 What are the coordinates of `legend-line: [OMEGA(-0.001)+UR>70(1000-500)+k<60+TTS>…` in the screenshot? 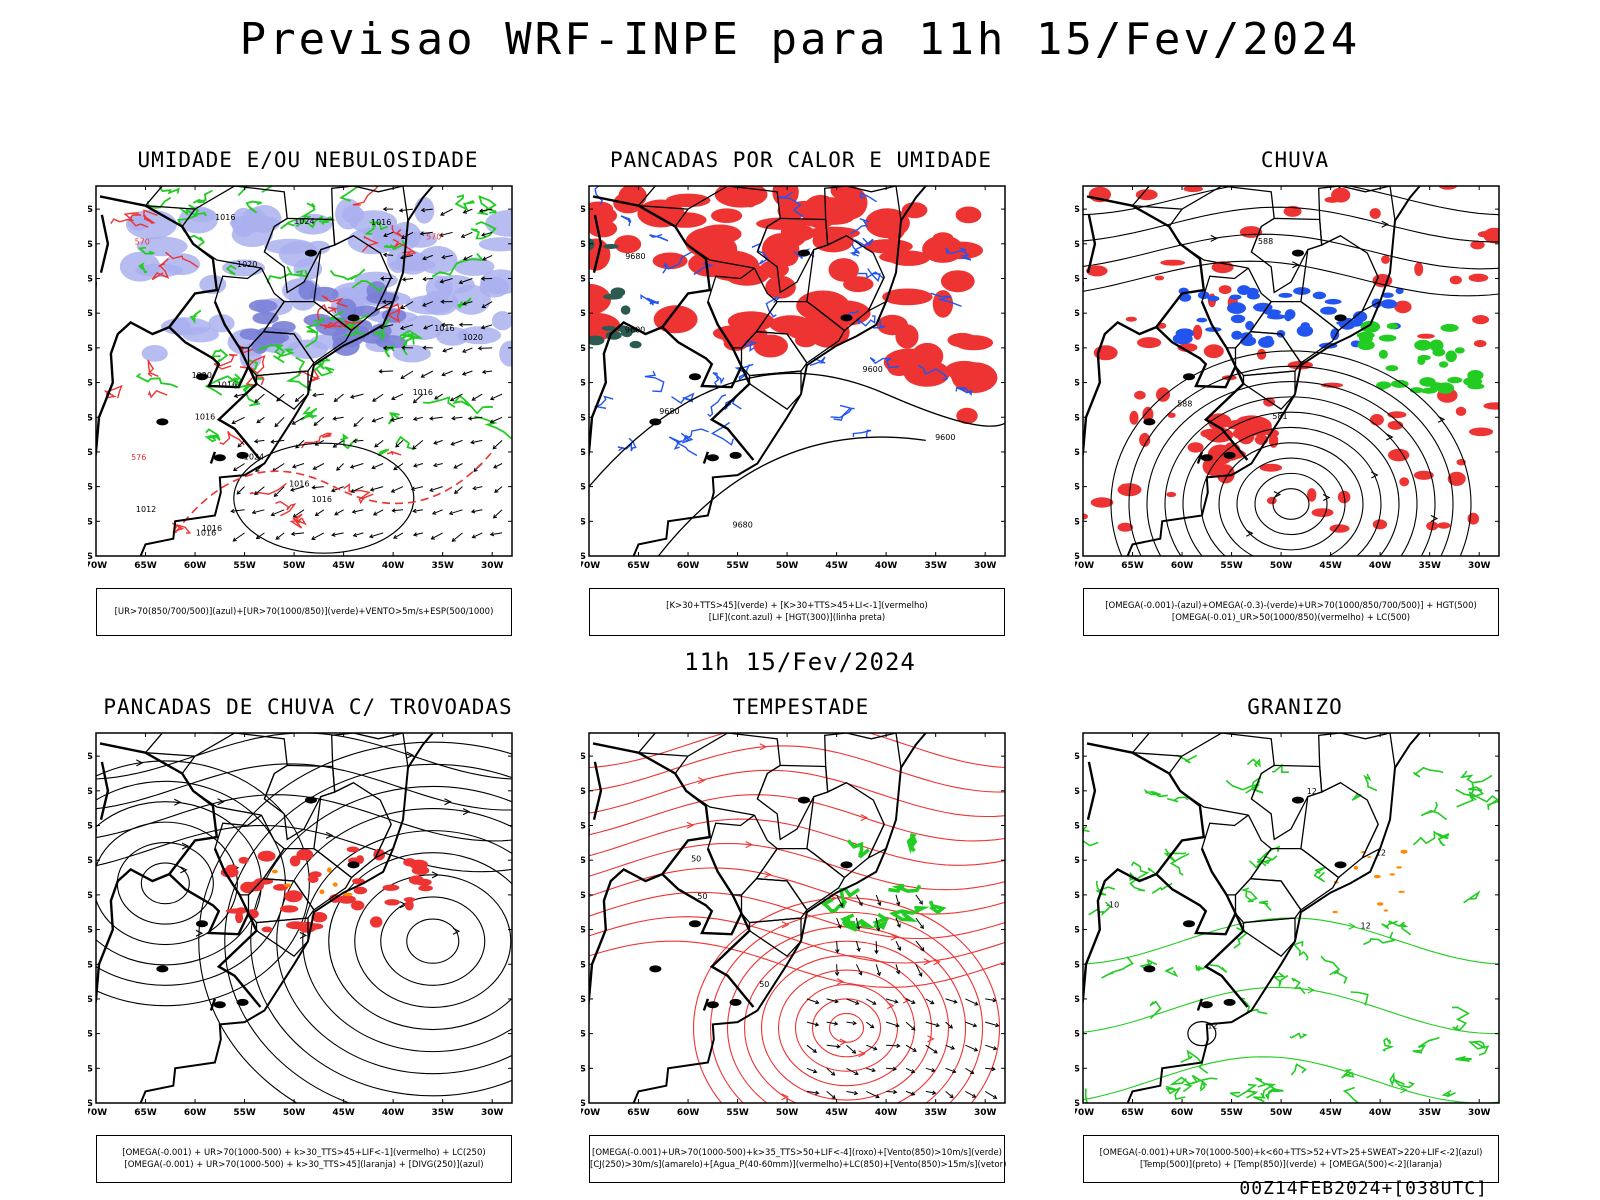 It's located at (1291, 1153).